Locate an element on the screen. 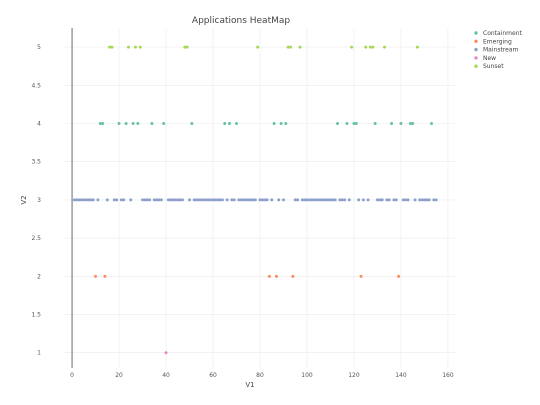 The width and height of the screenshot is (540, 405). chart-title: Applications HeatMap is located at coordinates (241, 21).